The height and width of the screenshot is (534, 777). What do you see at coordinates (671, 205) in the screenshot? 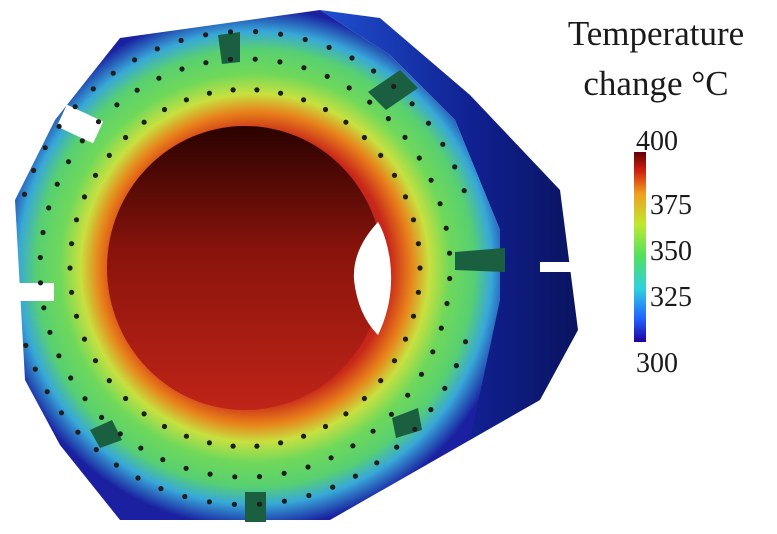
I see `colorbar-tick-375: 375` at bounding box center [671, 205].